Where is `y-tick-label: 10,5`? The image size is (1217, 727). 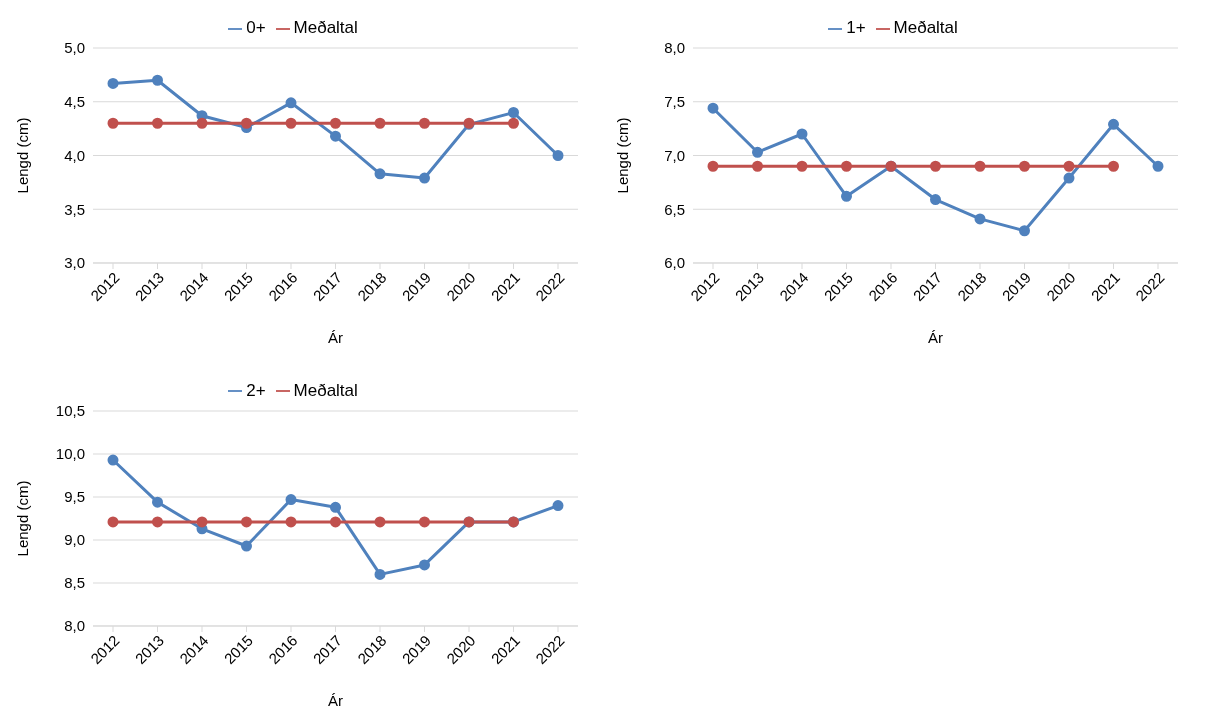 y-tick-label: 10,5 is located at coordinates (70, 410).